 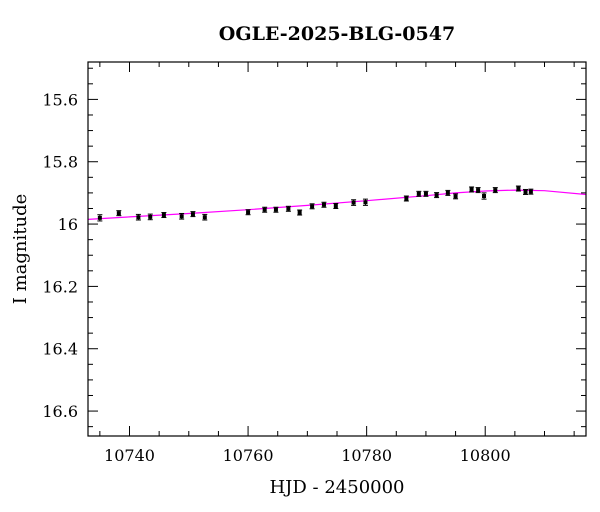 I want to click on chart-title: OGLE-2025-BLG-0547, so click(x=337, y=34).